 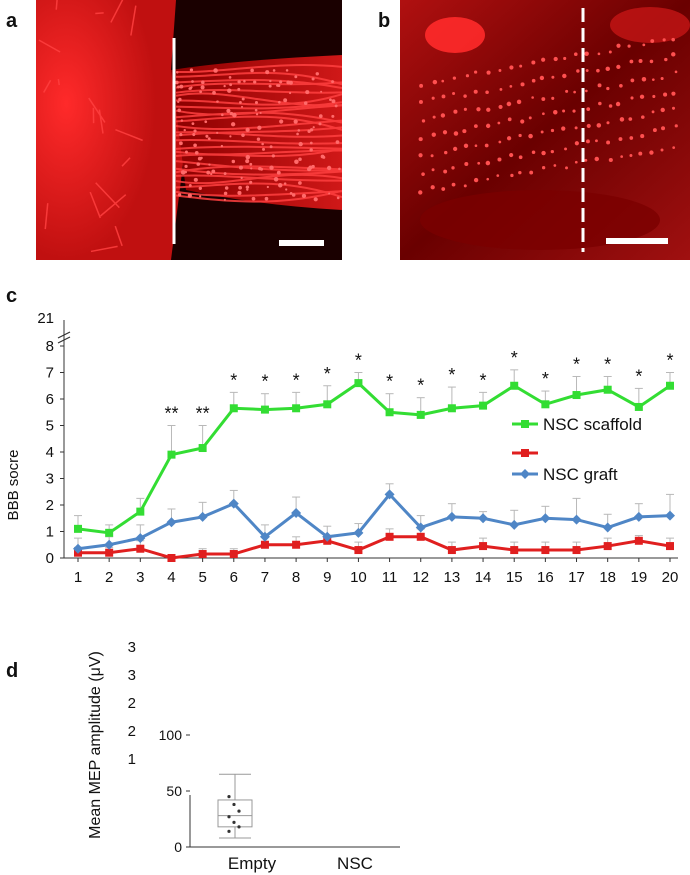 What do you see at coordinates (78, 577) in the screenshot?
I see `x-tick-label: 1` at bounding box center [78, 577].